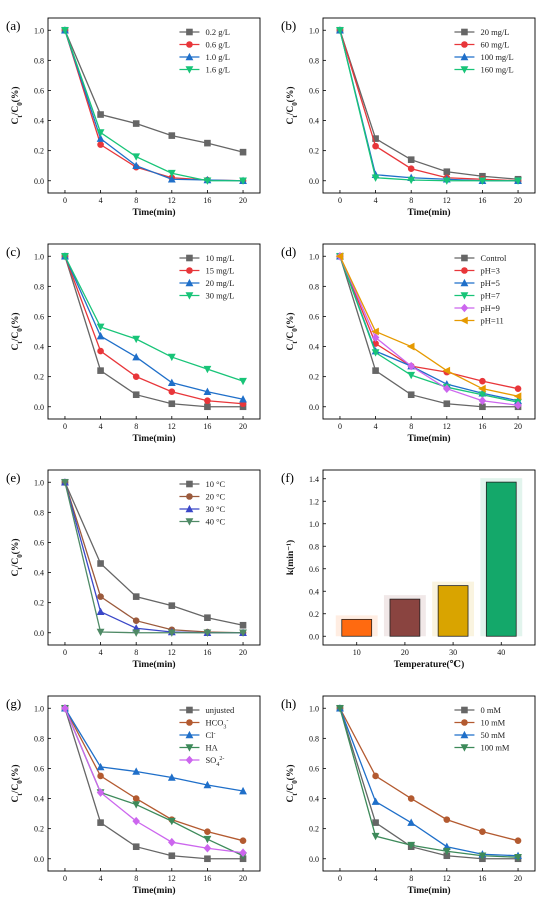  Describe the element at coordinates (290, 557) in the screenshot. I see `y-axis-label: k(min⁻¹)` at that location.